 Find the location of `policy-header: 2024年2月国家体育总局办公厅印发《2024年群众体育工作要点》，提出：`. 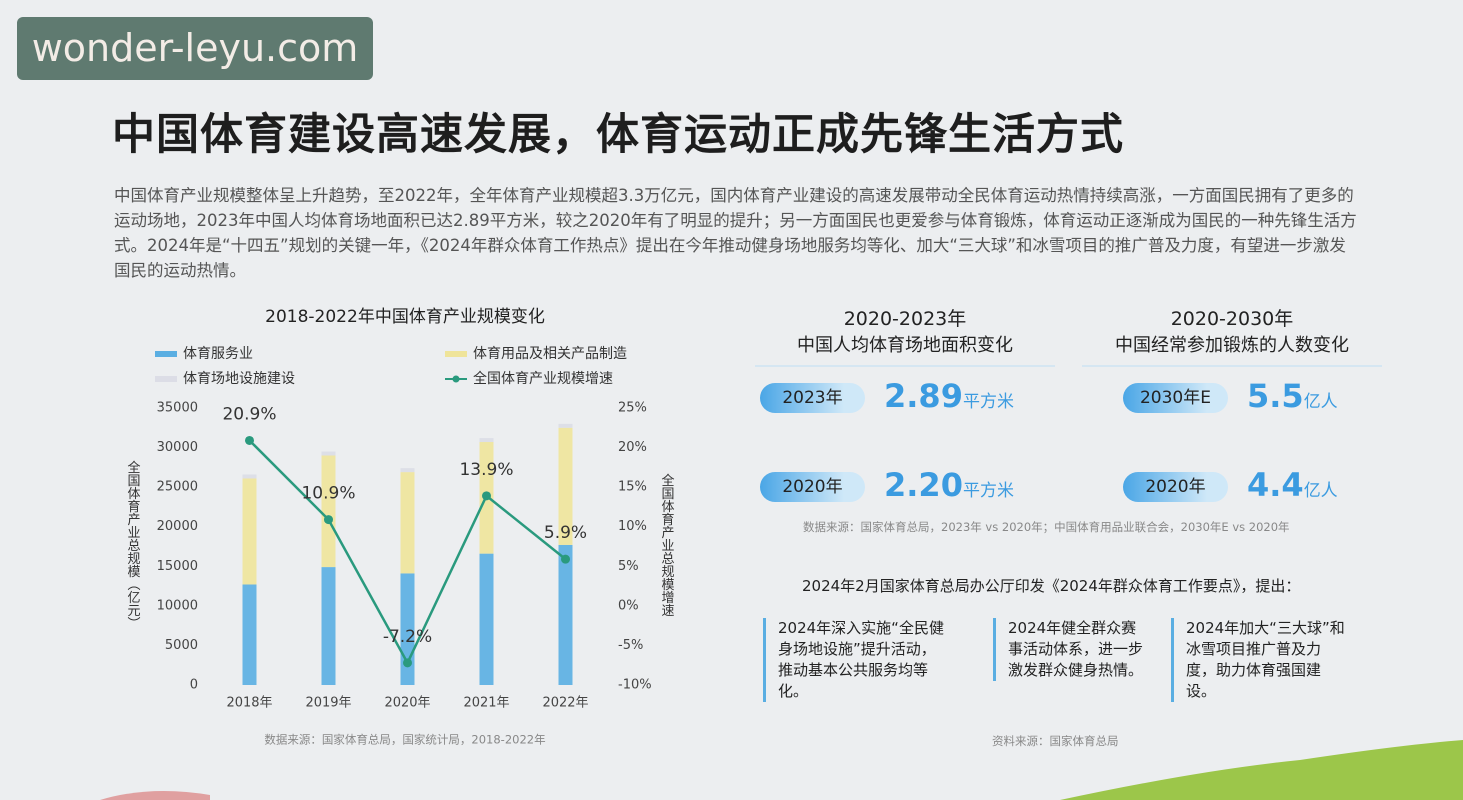

policy-header: 2024年2月国家体育总局办公厅印发《2024年群众体育工作要点》，提出： is located at coordinates (1051, 586).